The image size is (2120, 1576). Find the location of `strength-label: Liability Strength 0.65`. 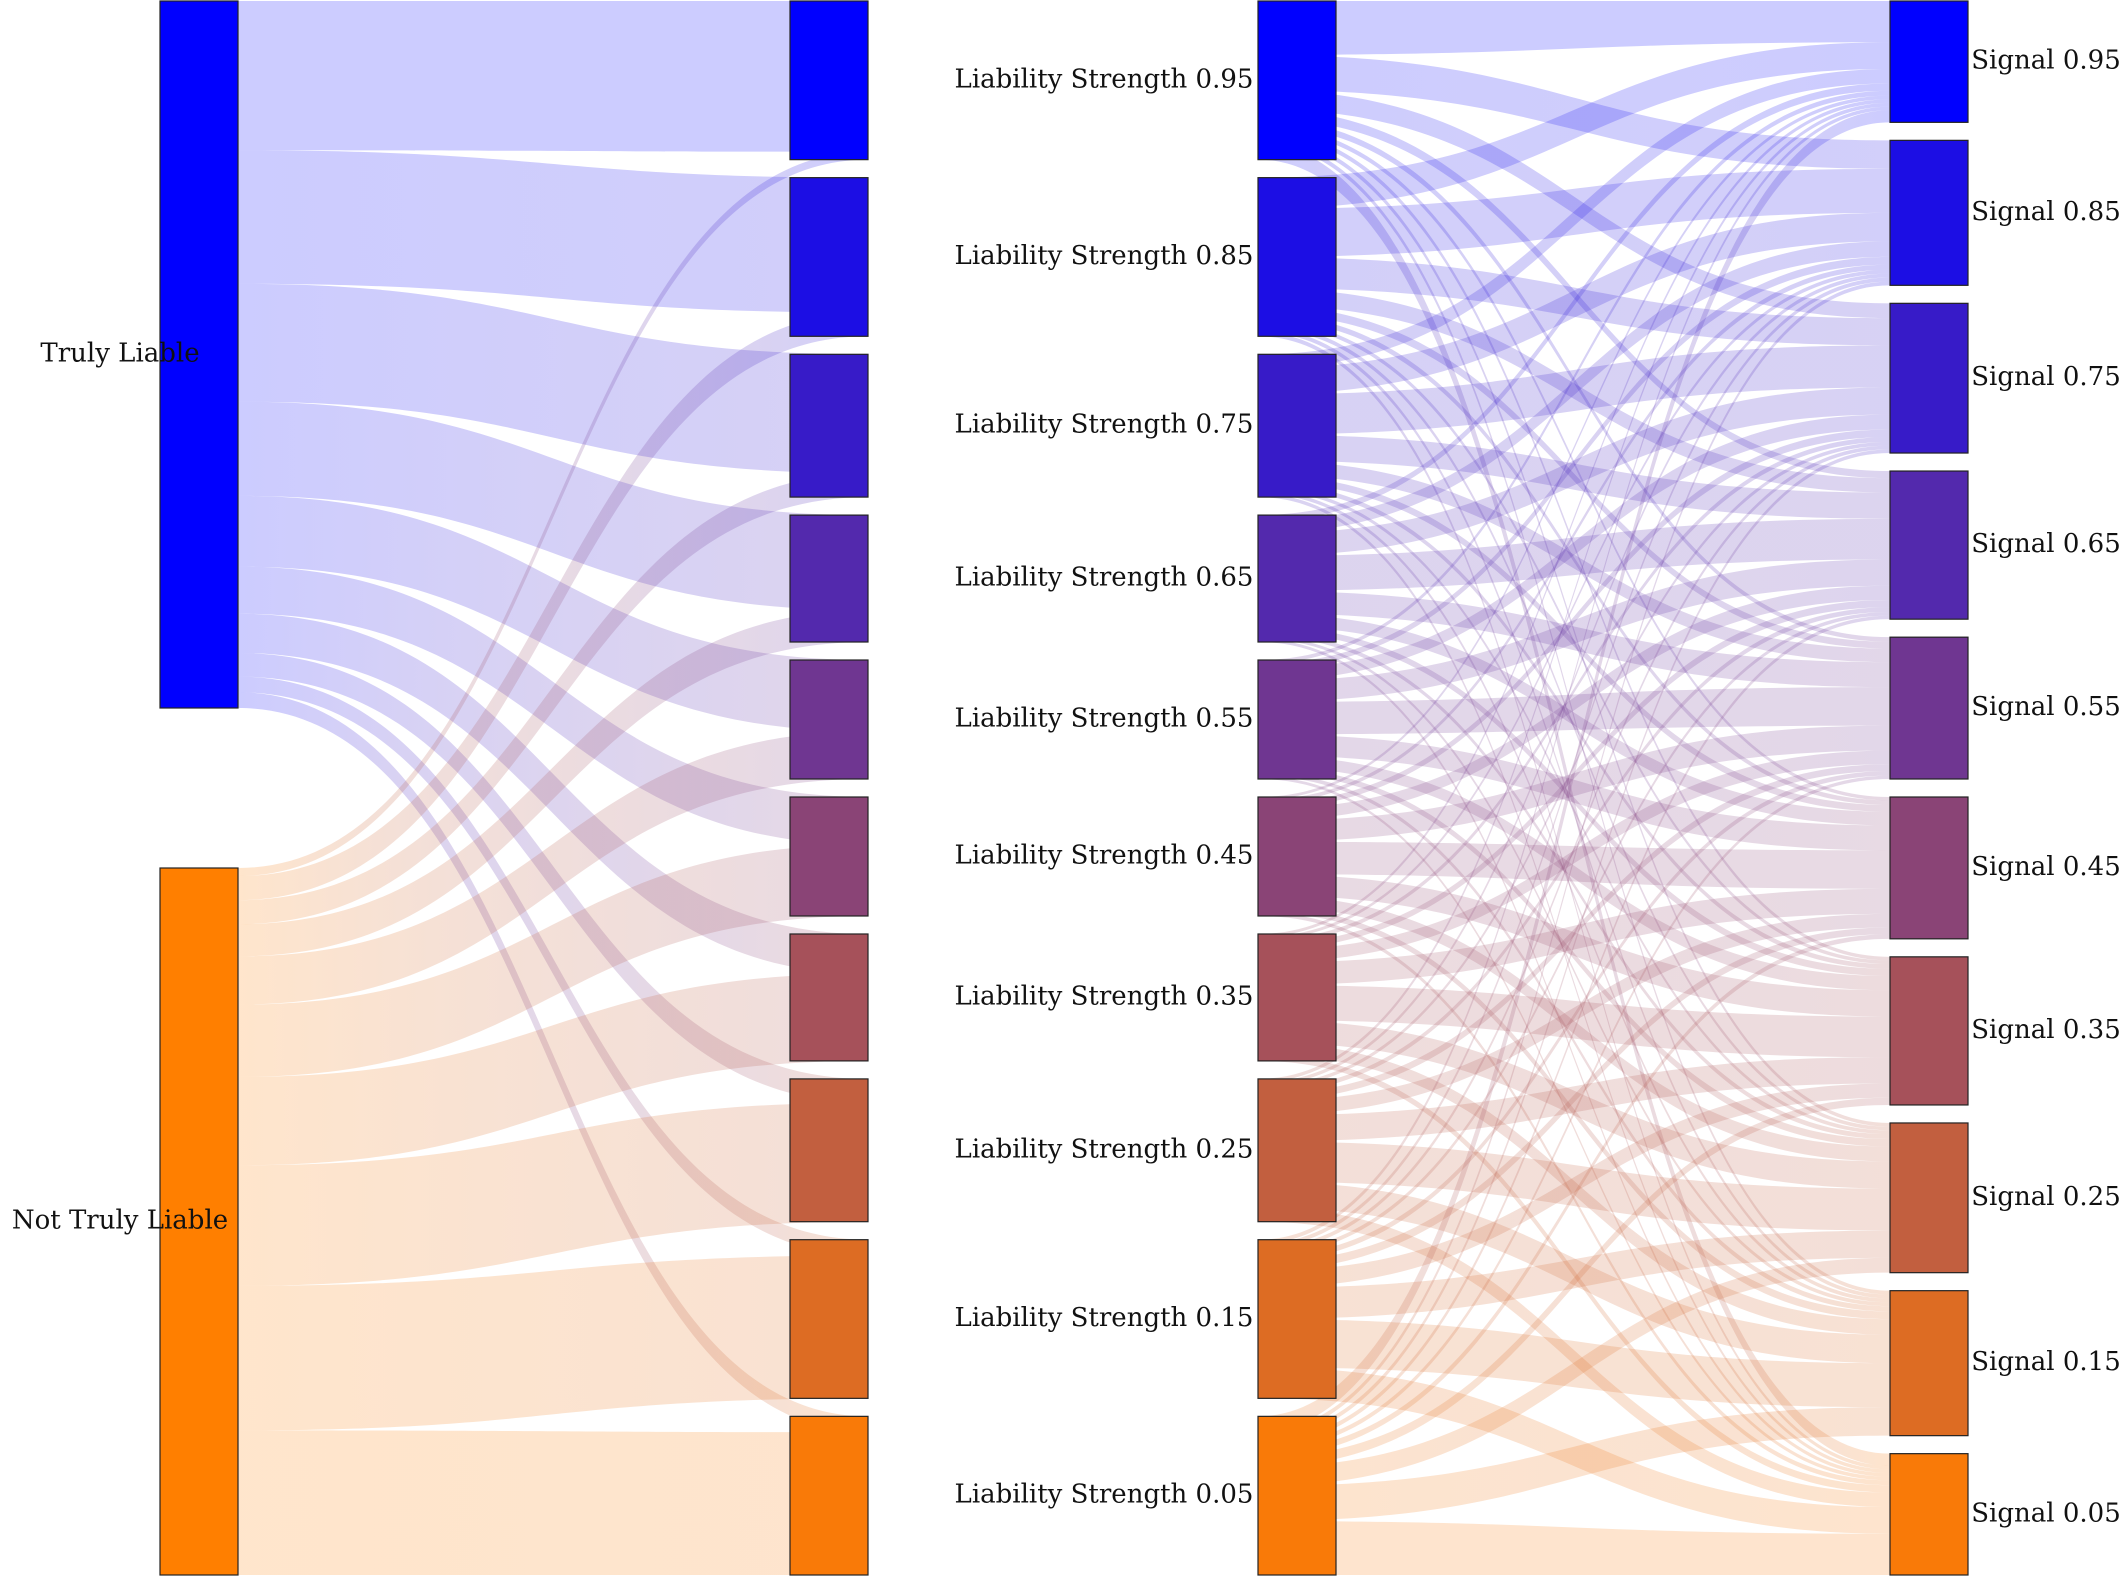

strength-label: Liability Strength 0.65 is located at coordinates (1104, 578).